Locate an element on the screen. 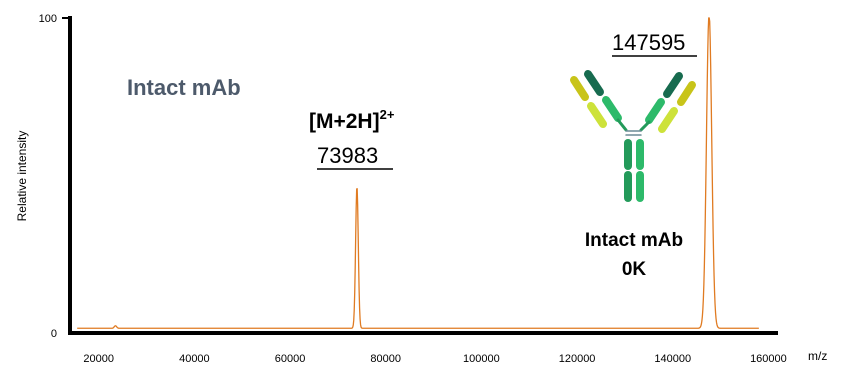 Image resolution: width=845 pixels, height=373 pixels. antibody-heavy-chain-left-inner is located at coordinates (612, 109).